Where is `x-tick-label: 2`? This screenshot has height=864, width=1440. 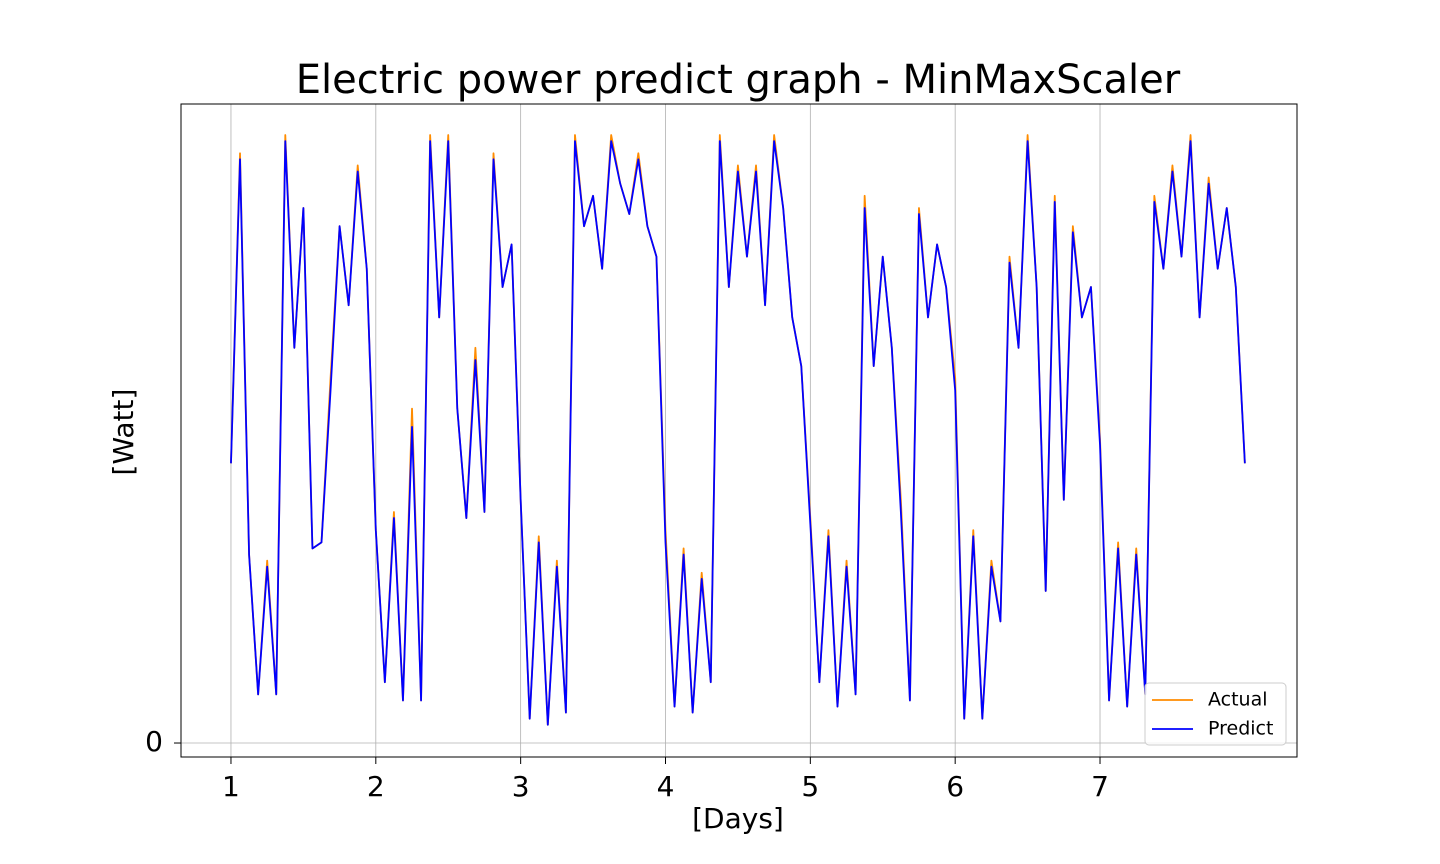
x-tick-label: 2 is located at coordinates (376, 786).